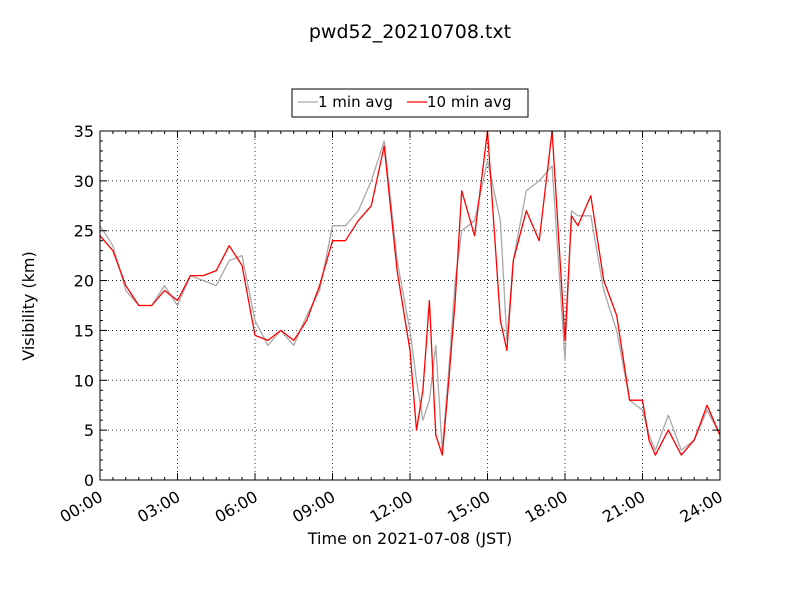 Image resolution: width=800 pixels, height=600 pixels. Describe the element at coordinates (84, 181) in the screenshot. I see `y-tick-label: 30` at that location.